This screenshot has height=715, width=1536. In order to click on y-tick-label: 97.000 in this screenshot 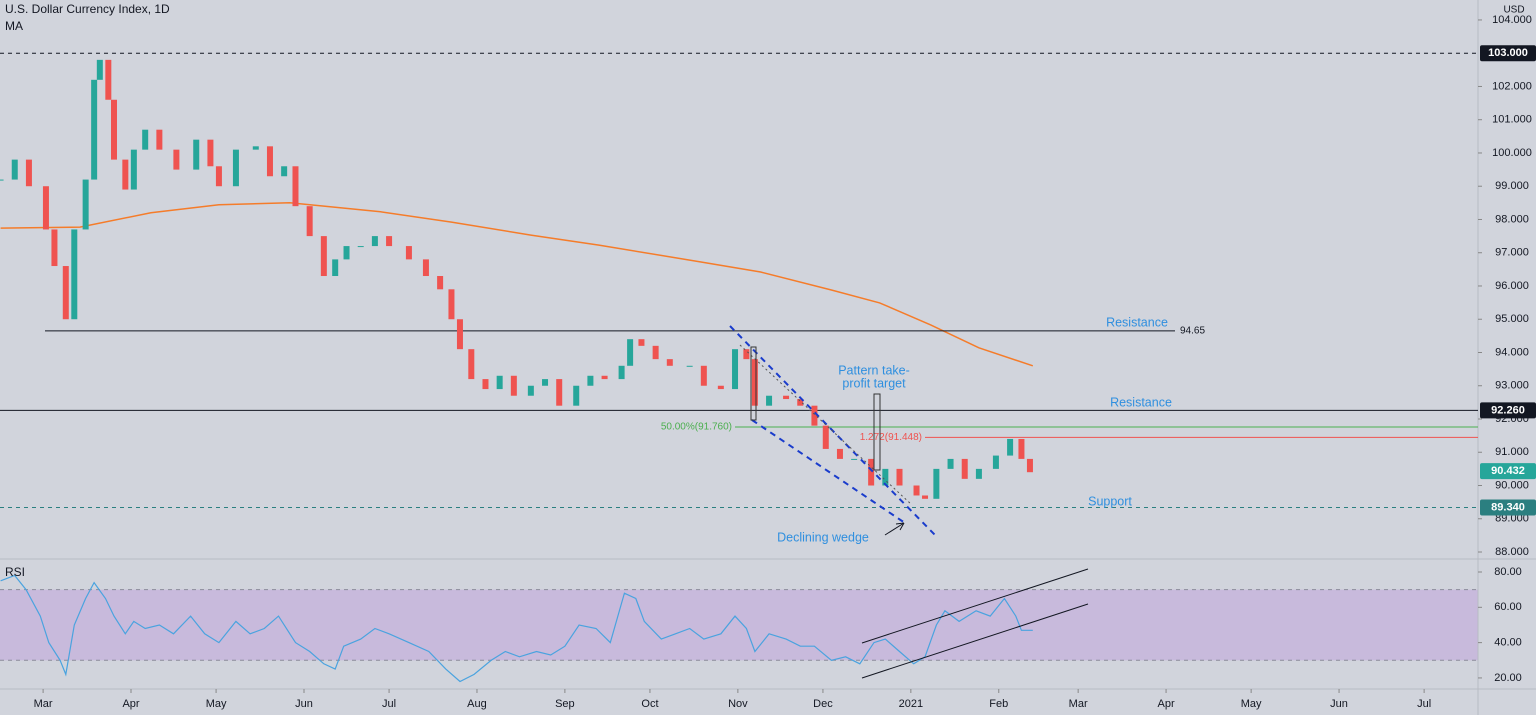, I will do `click(1512, 253)`.